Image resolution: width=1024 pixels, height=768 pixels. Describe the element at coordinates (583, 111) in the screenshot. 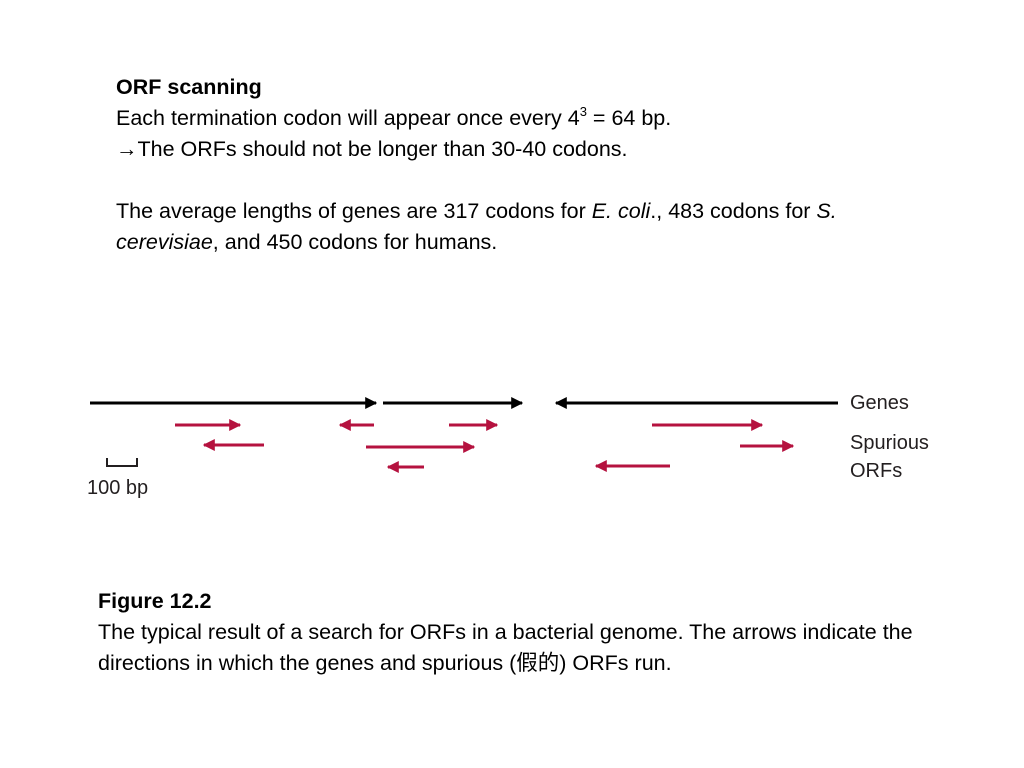

I see `exponent: 3` at that location.